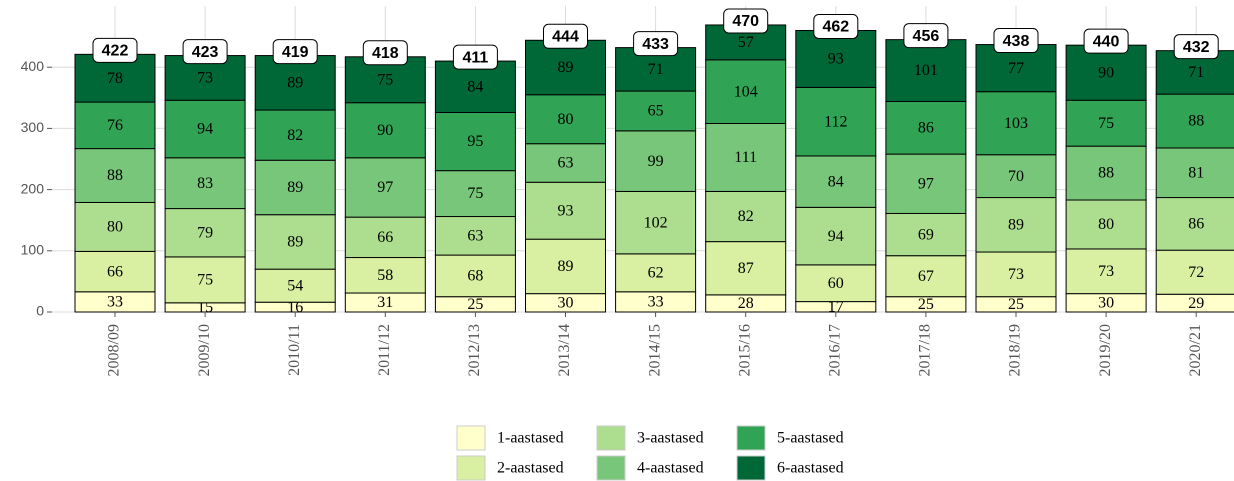 Image resolution: width=1234 pixels, height=481 pixels. Describe the element at coordinates (33, 127) in the screenshot. I see `y-tick-label: 300` at that location.